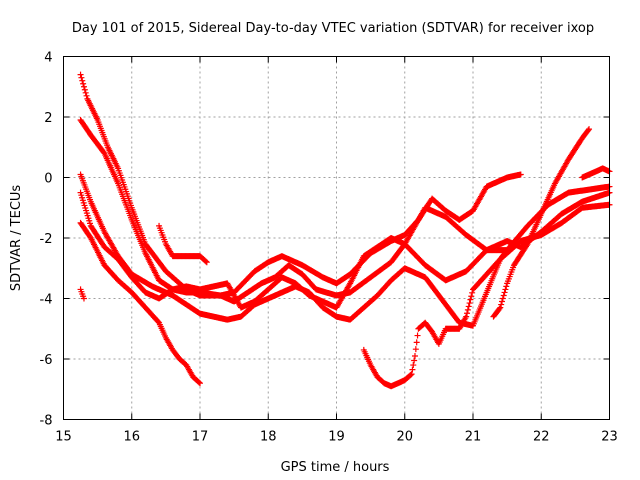 The height and width of the screenshot is (480, 640). I want to click on series-s10, so click(183, 244).